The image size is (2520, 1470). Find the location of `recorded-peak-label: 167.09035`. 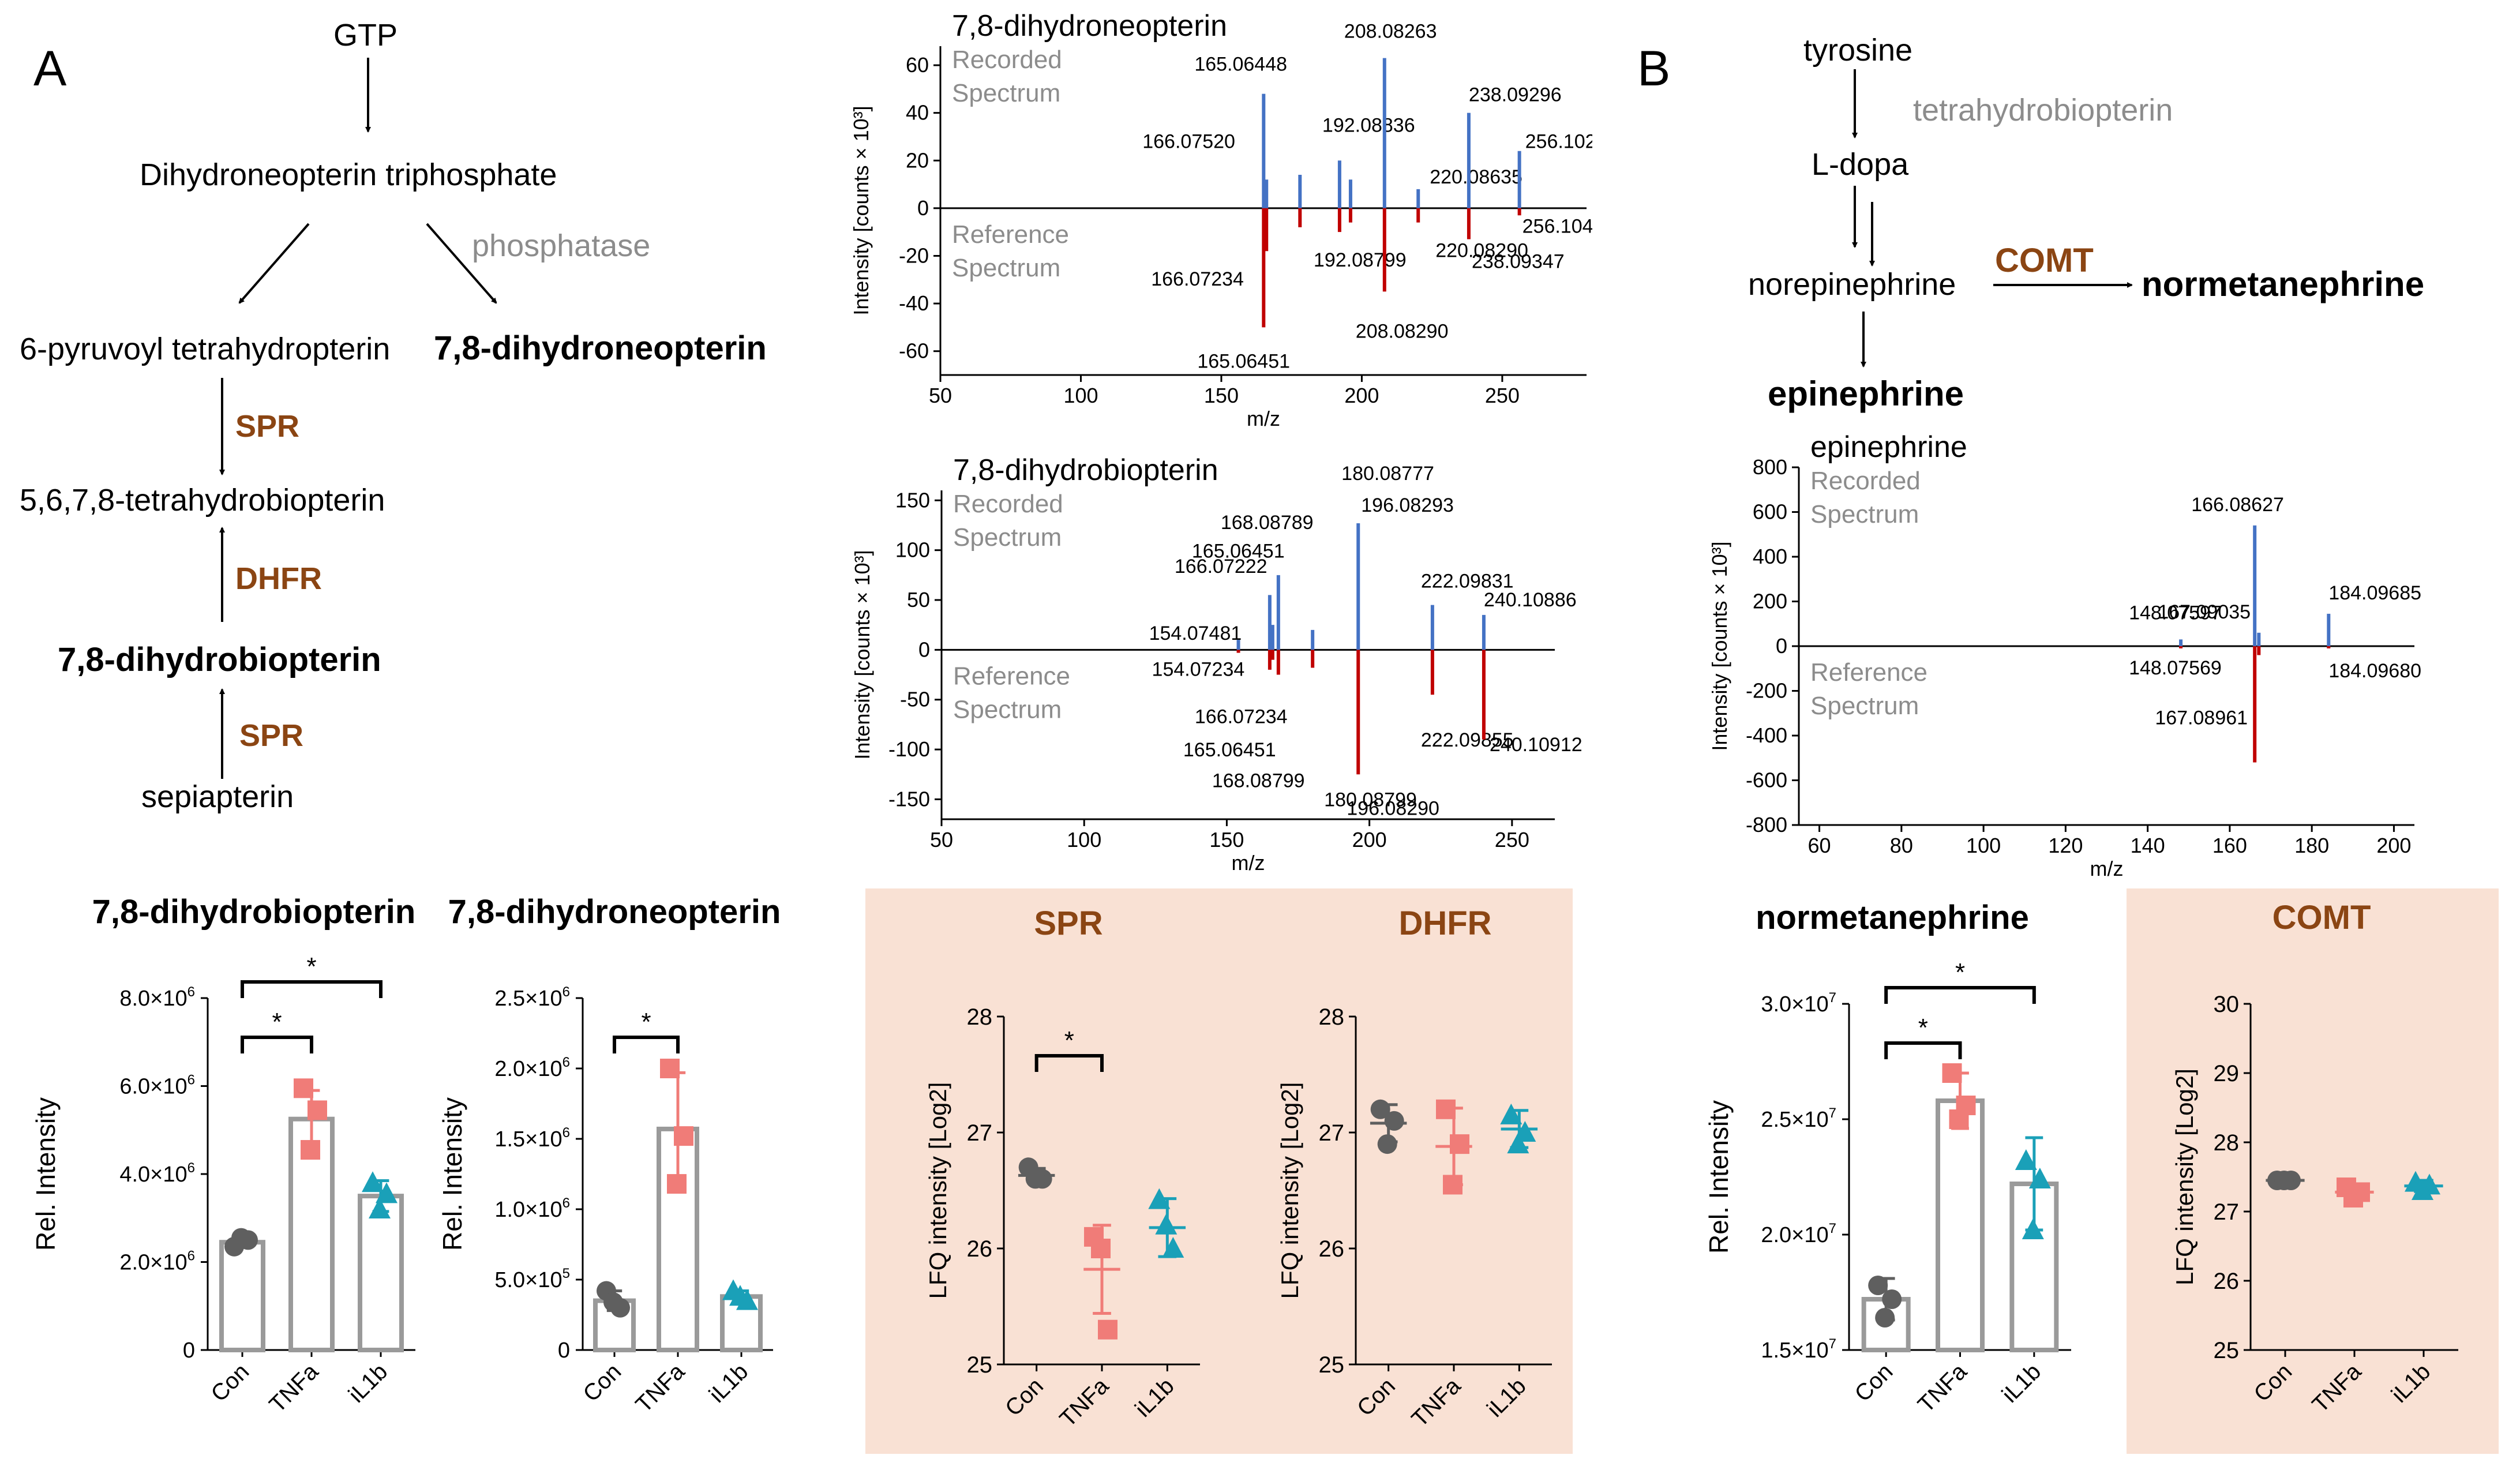

recorded-peak-label: 167.09035 is located at coordinates (2204, 612).